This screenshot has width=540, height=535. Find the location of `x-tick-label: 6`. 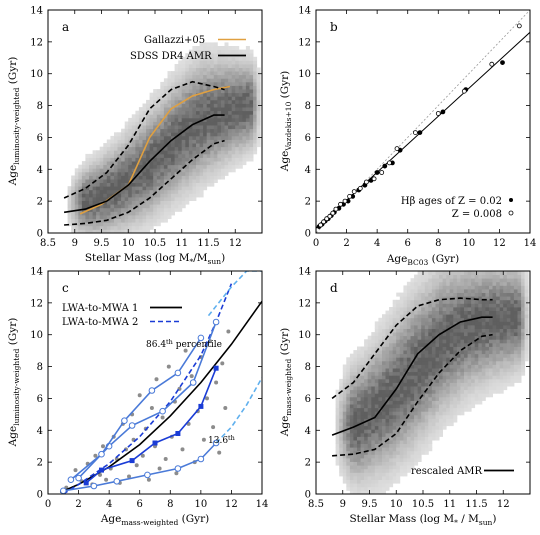

x-tick-label: 6 is located at coordinates (408, 243).